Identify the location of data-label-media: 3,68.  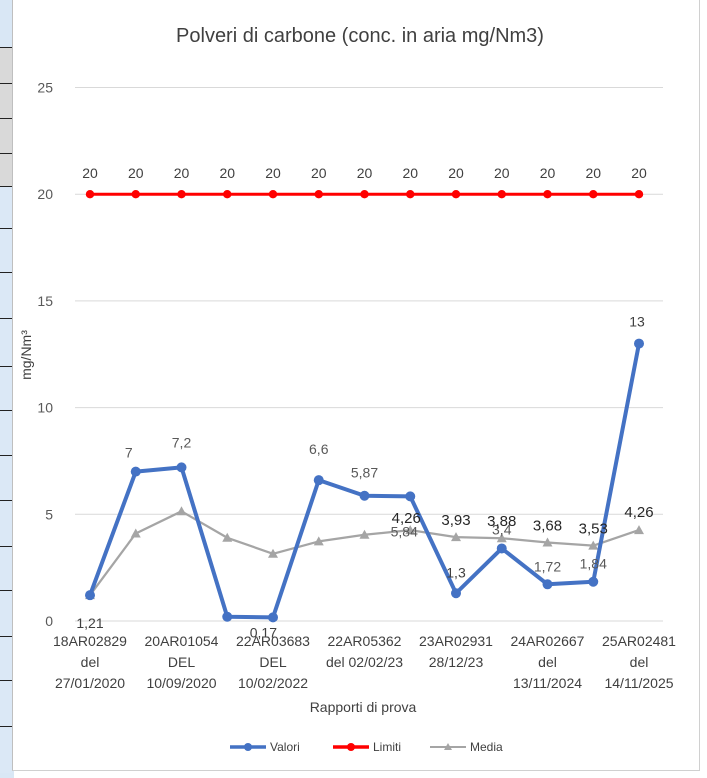
(547, 525).